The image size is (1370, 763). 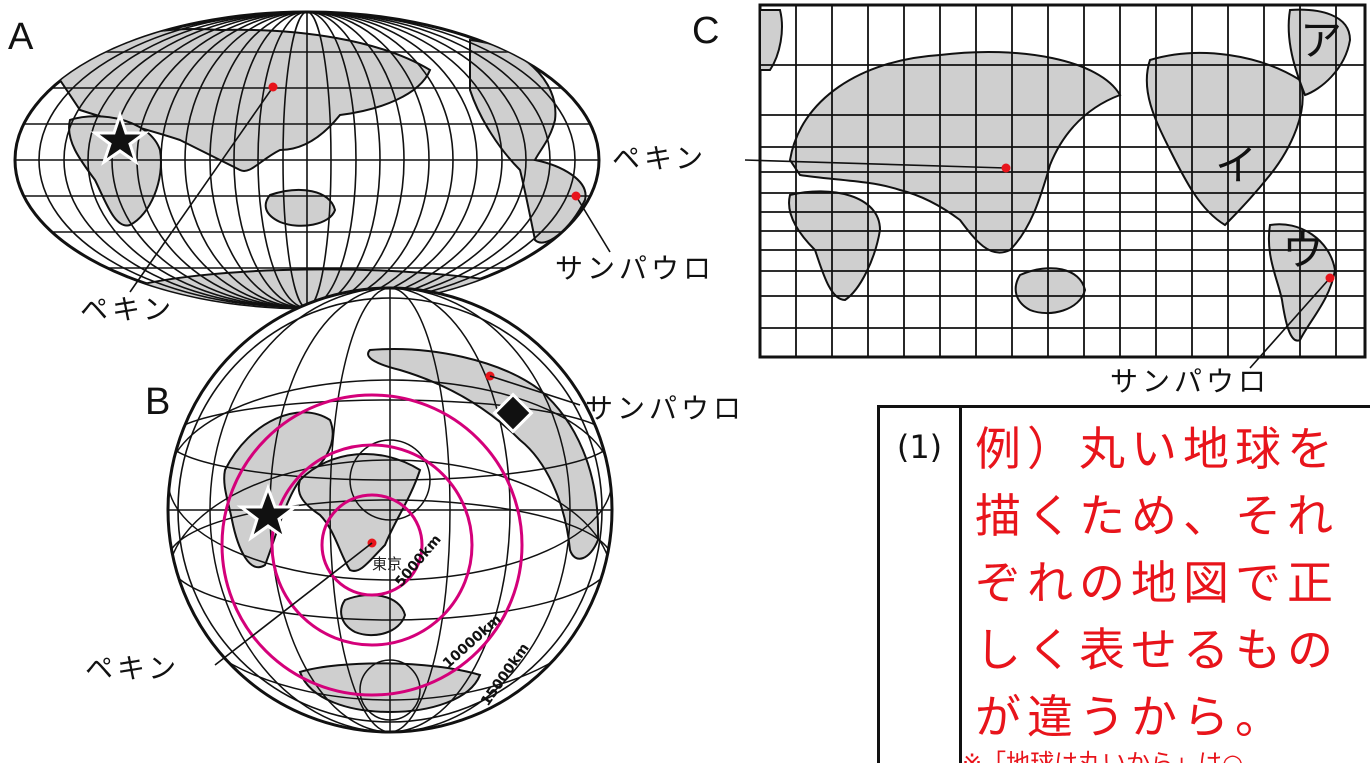 What do you see at coordinates (660, 158) in the screenshot?
I see `map-c-beijing-label: ペキン` at bounding box center [660, 158].